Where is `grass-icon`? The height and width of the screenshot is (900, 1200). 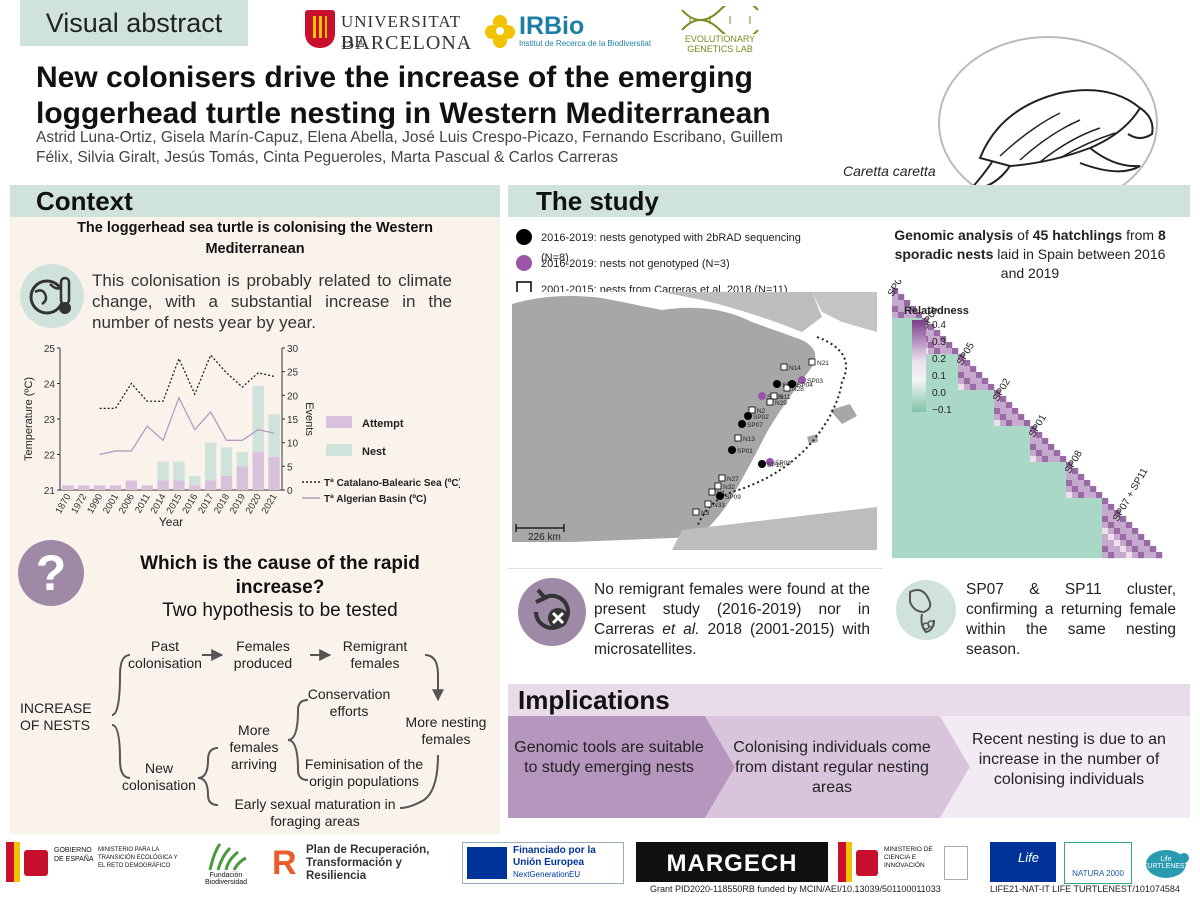
grass-icon is located at coordinates (227, 857).